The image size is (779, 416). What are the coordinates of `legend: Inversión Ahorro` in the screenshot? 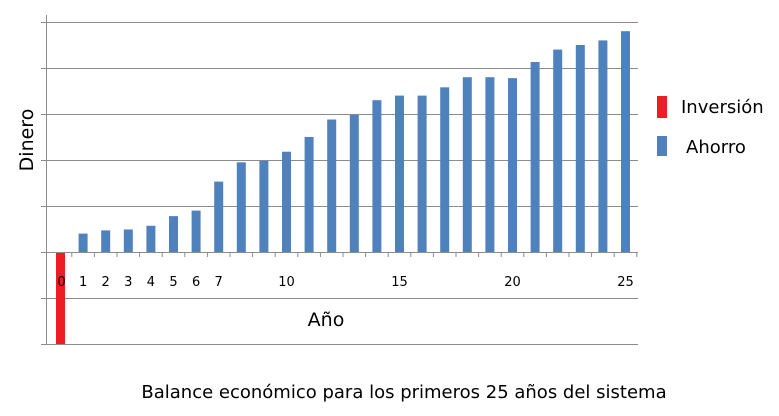 It's located at (710, 127).